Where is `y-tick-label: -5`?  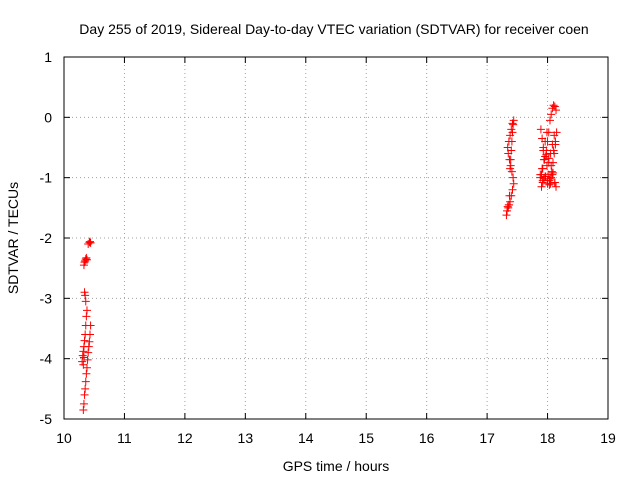
y-tick-label: -5 is located at coordinates (46, 419).